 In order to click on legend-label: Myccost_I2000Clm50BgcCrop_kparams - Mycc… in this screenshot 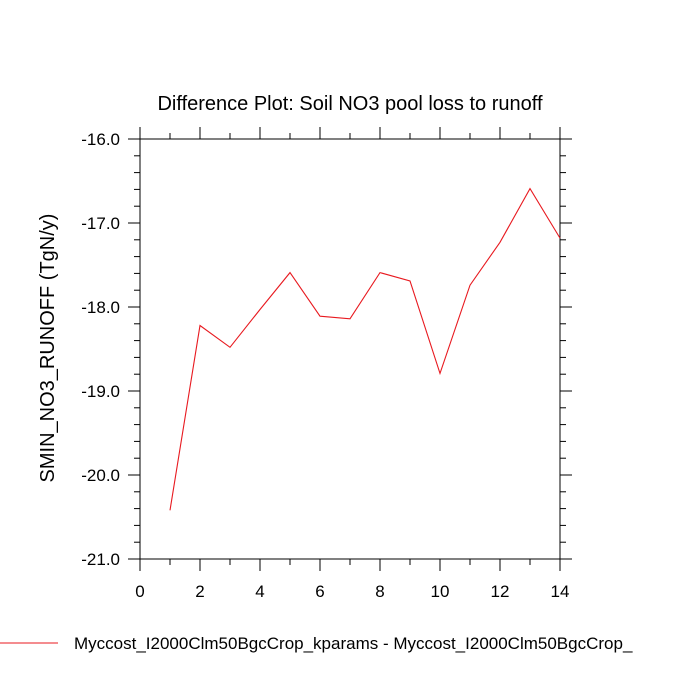, I will do `click(353, 643)`.